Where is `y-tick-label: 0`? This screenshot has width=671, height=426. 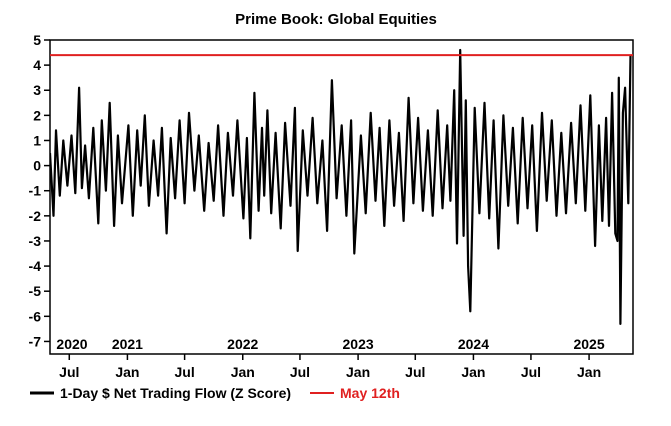 y-tick-label: 0 is located at coordinates (37, 166).